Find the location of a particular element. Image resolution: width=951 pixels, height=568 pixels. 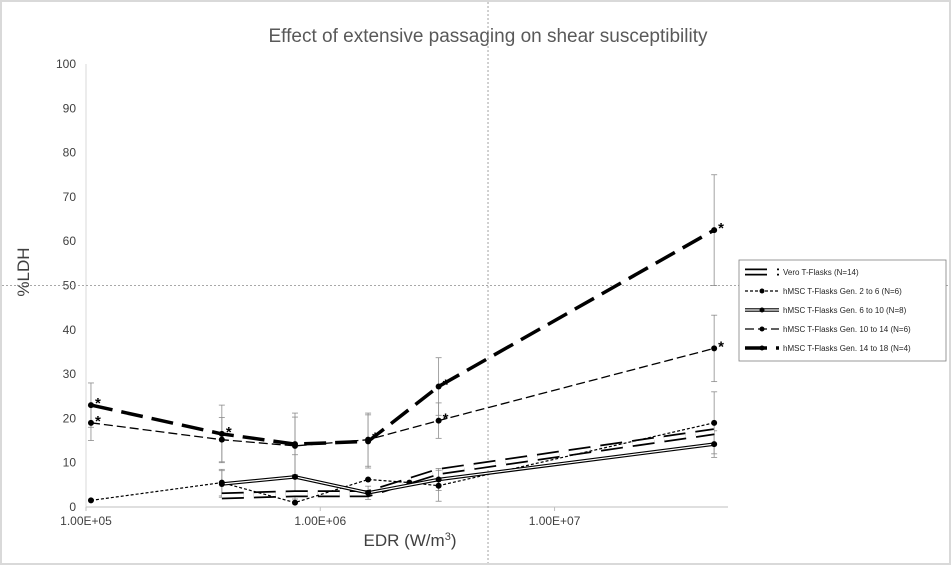

legend-label-1: Vero T-Flasks (N=14) is located at coordinates (821, 272).